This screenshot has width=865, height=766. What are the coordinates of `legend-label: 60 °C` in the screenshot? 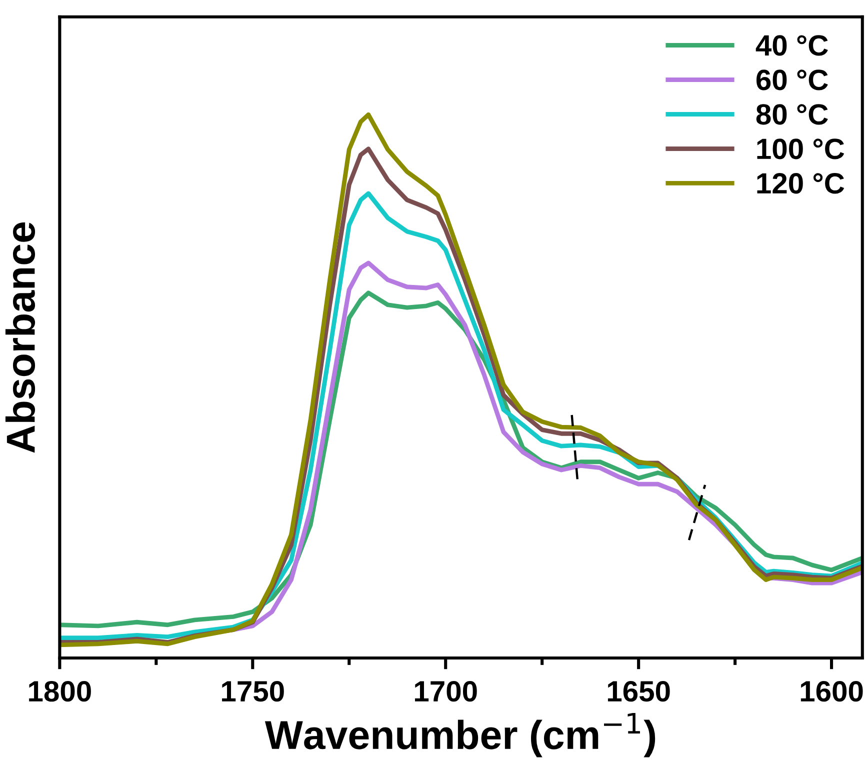 It's located at (792, 80).